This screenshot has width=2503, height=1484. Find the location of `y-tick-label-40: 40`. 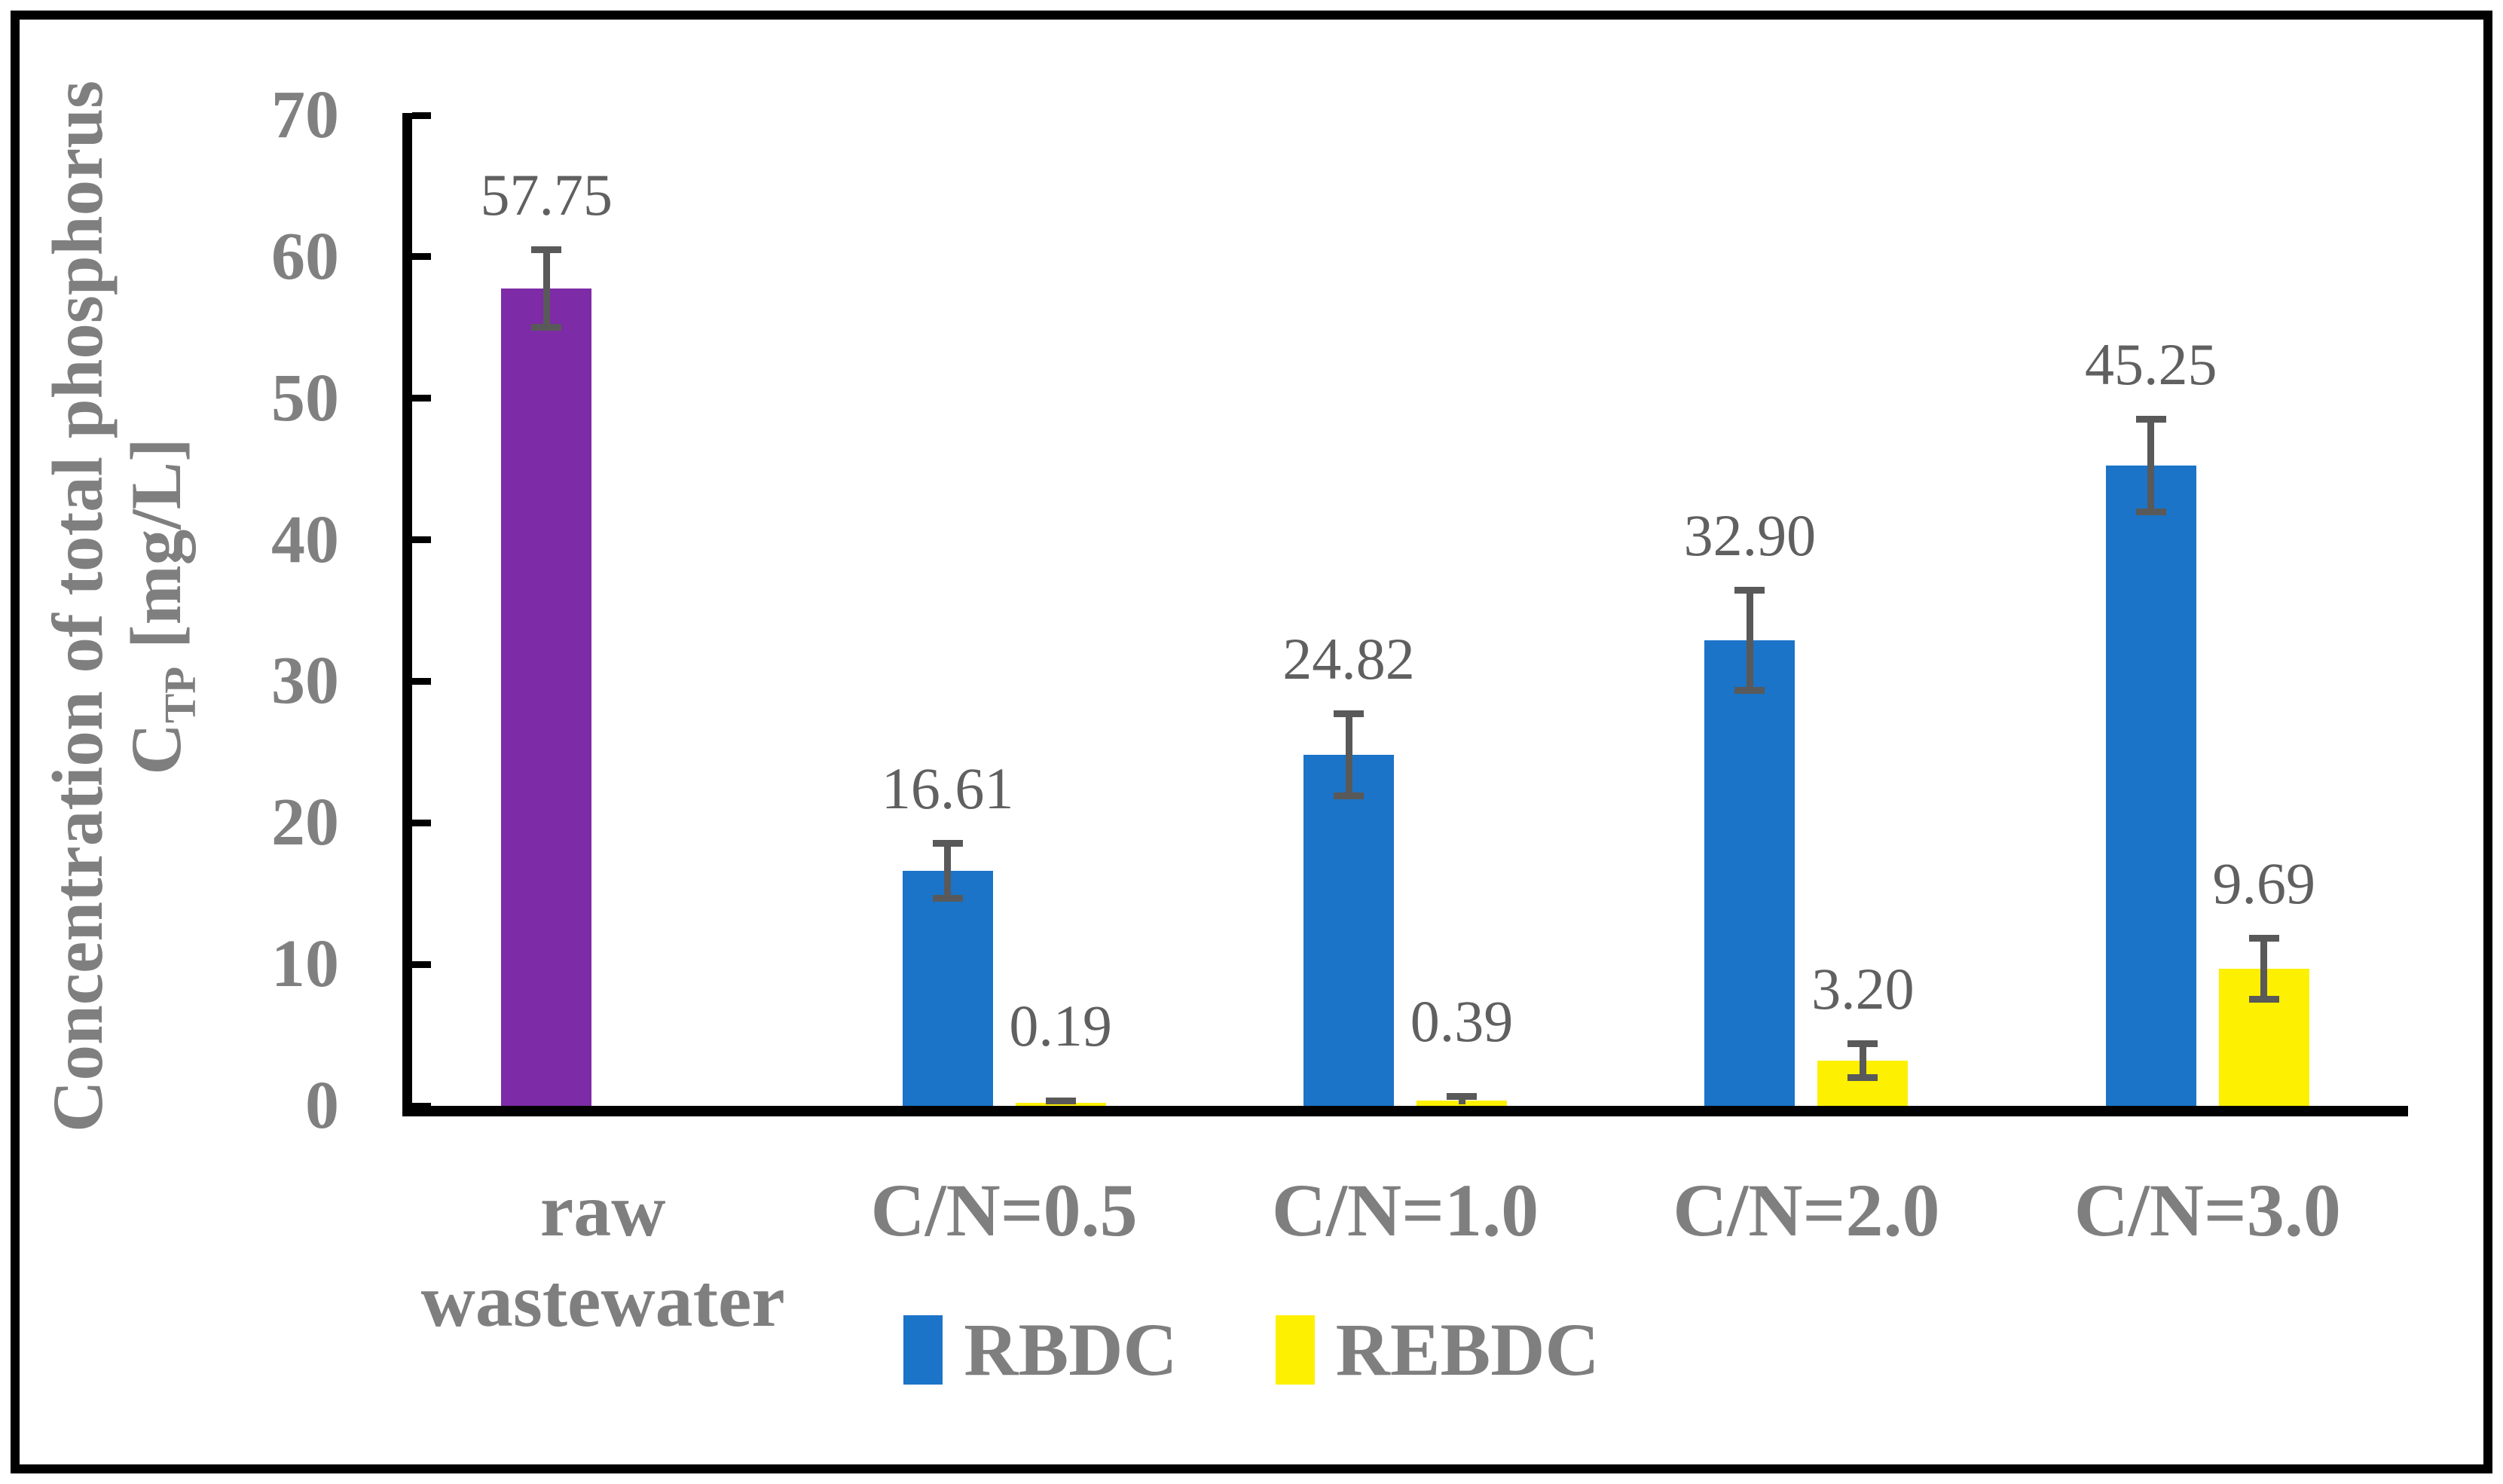

y-tick-label-40: 40 is located at coordinates (305, 539).